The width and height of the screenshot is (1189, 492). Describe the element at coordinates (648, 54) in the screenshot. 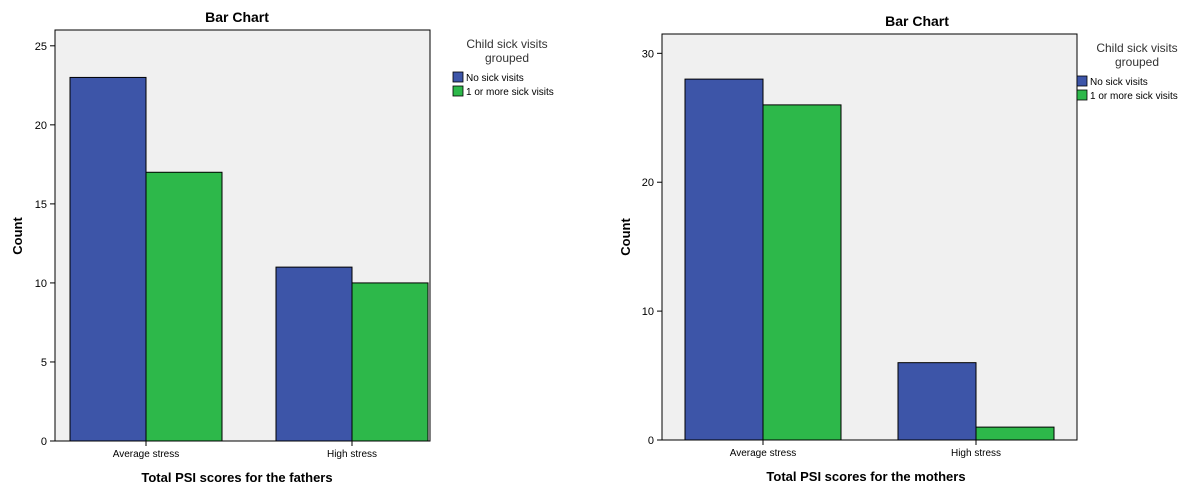

I see `y-tick-label: 30` at that location.